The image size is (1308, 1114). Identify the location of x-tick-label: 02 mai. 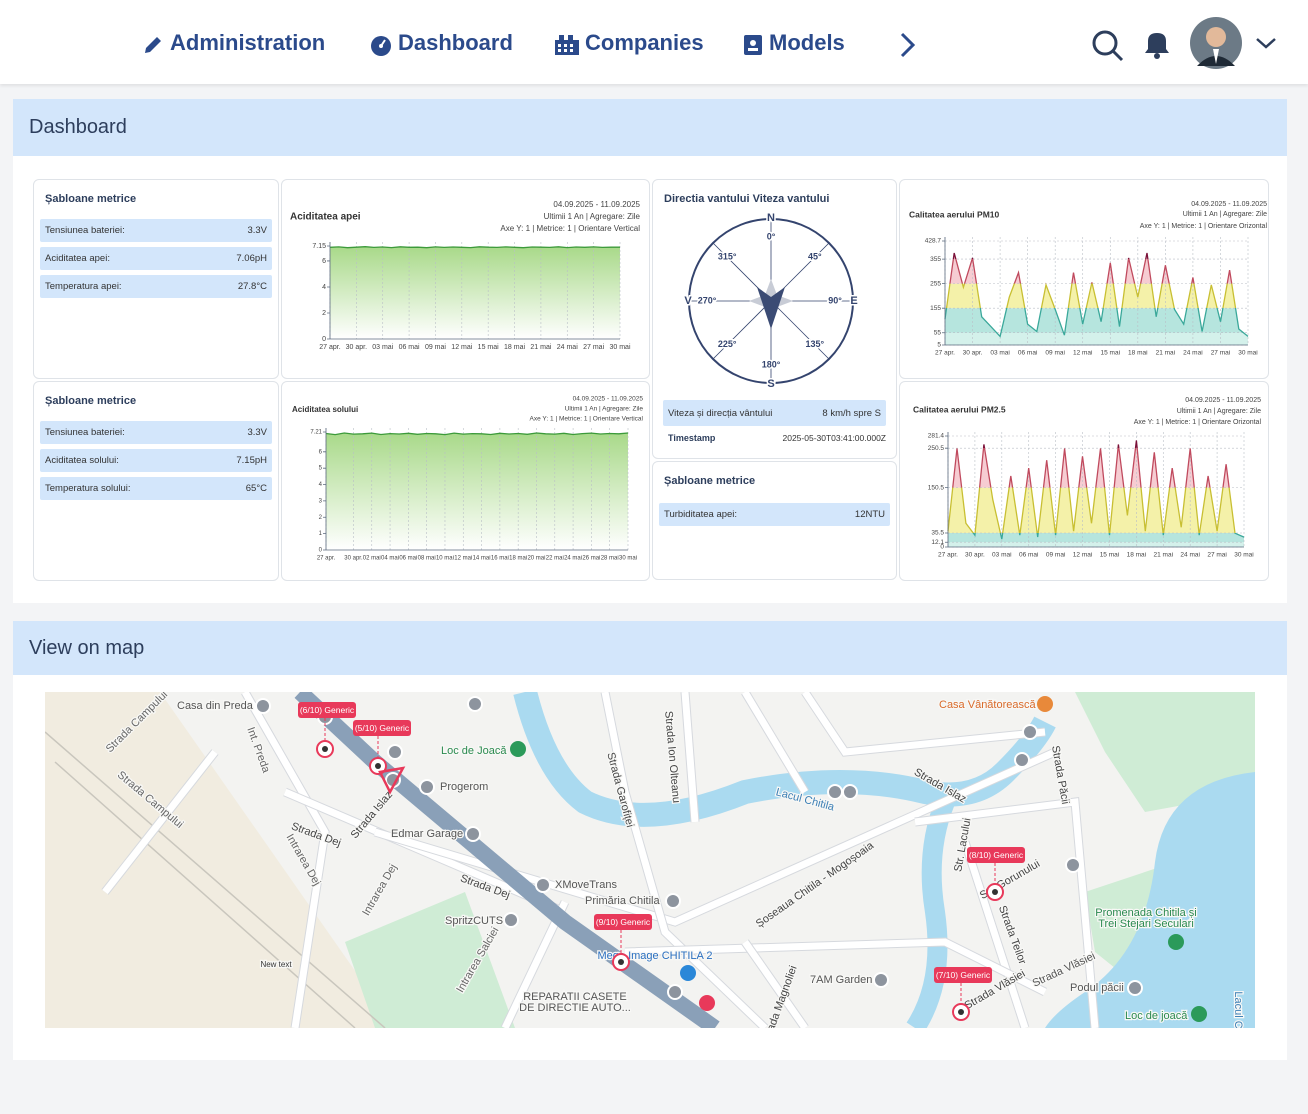
(372, 559).